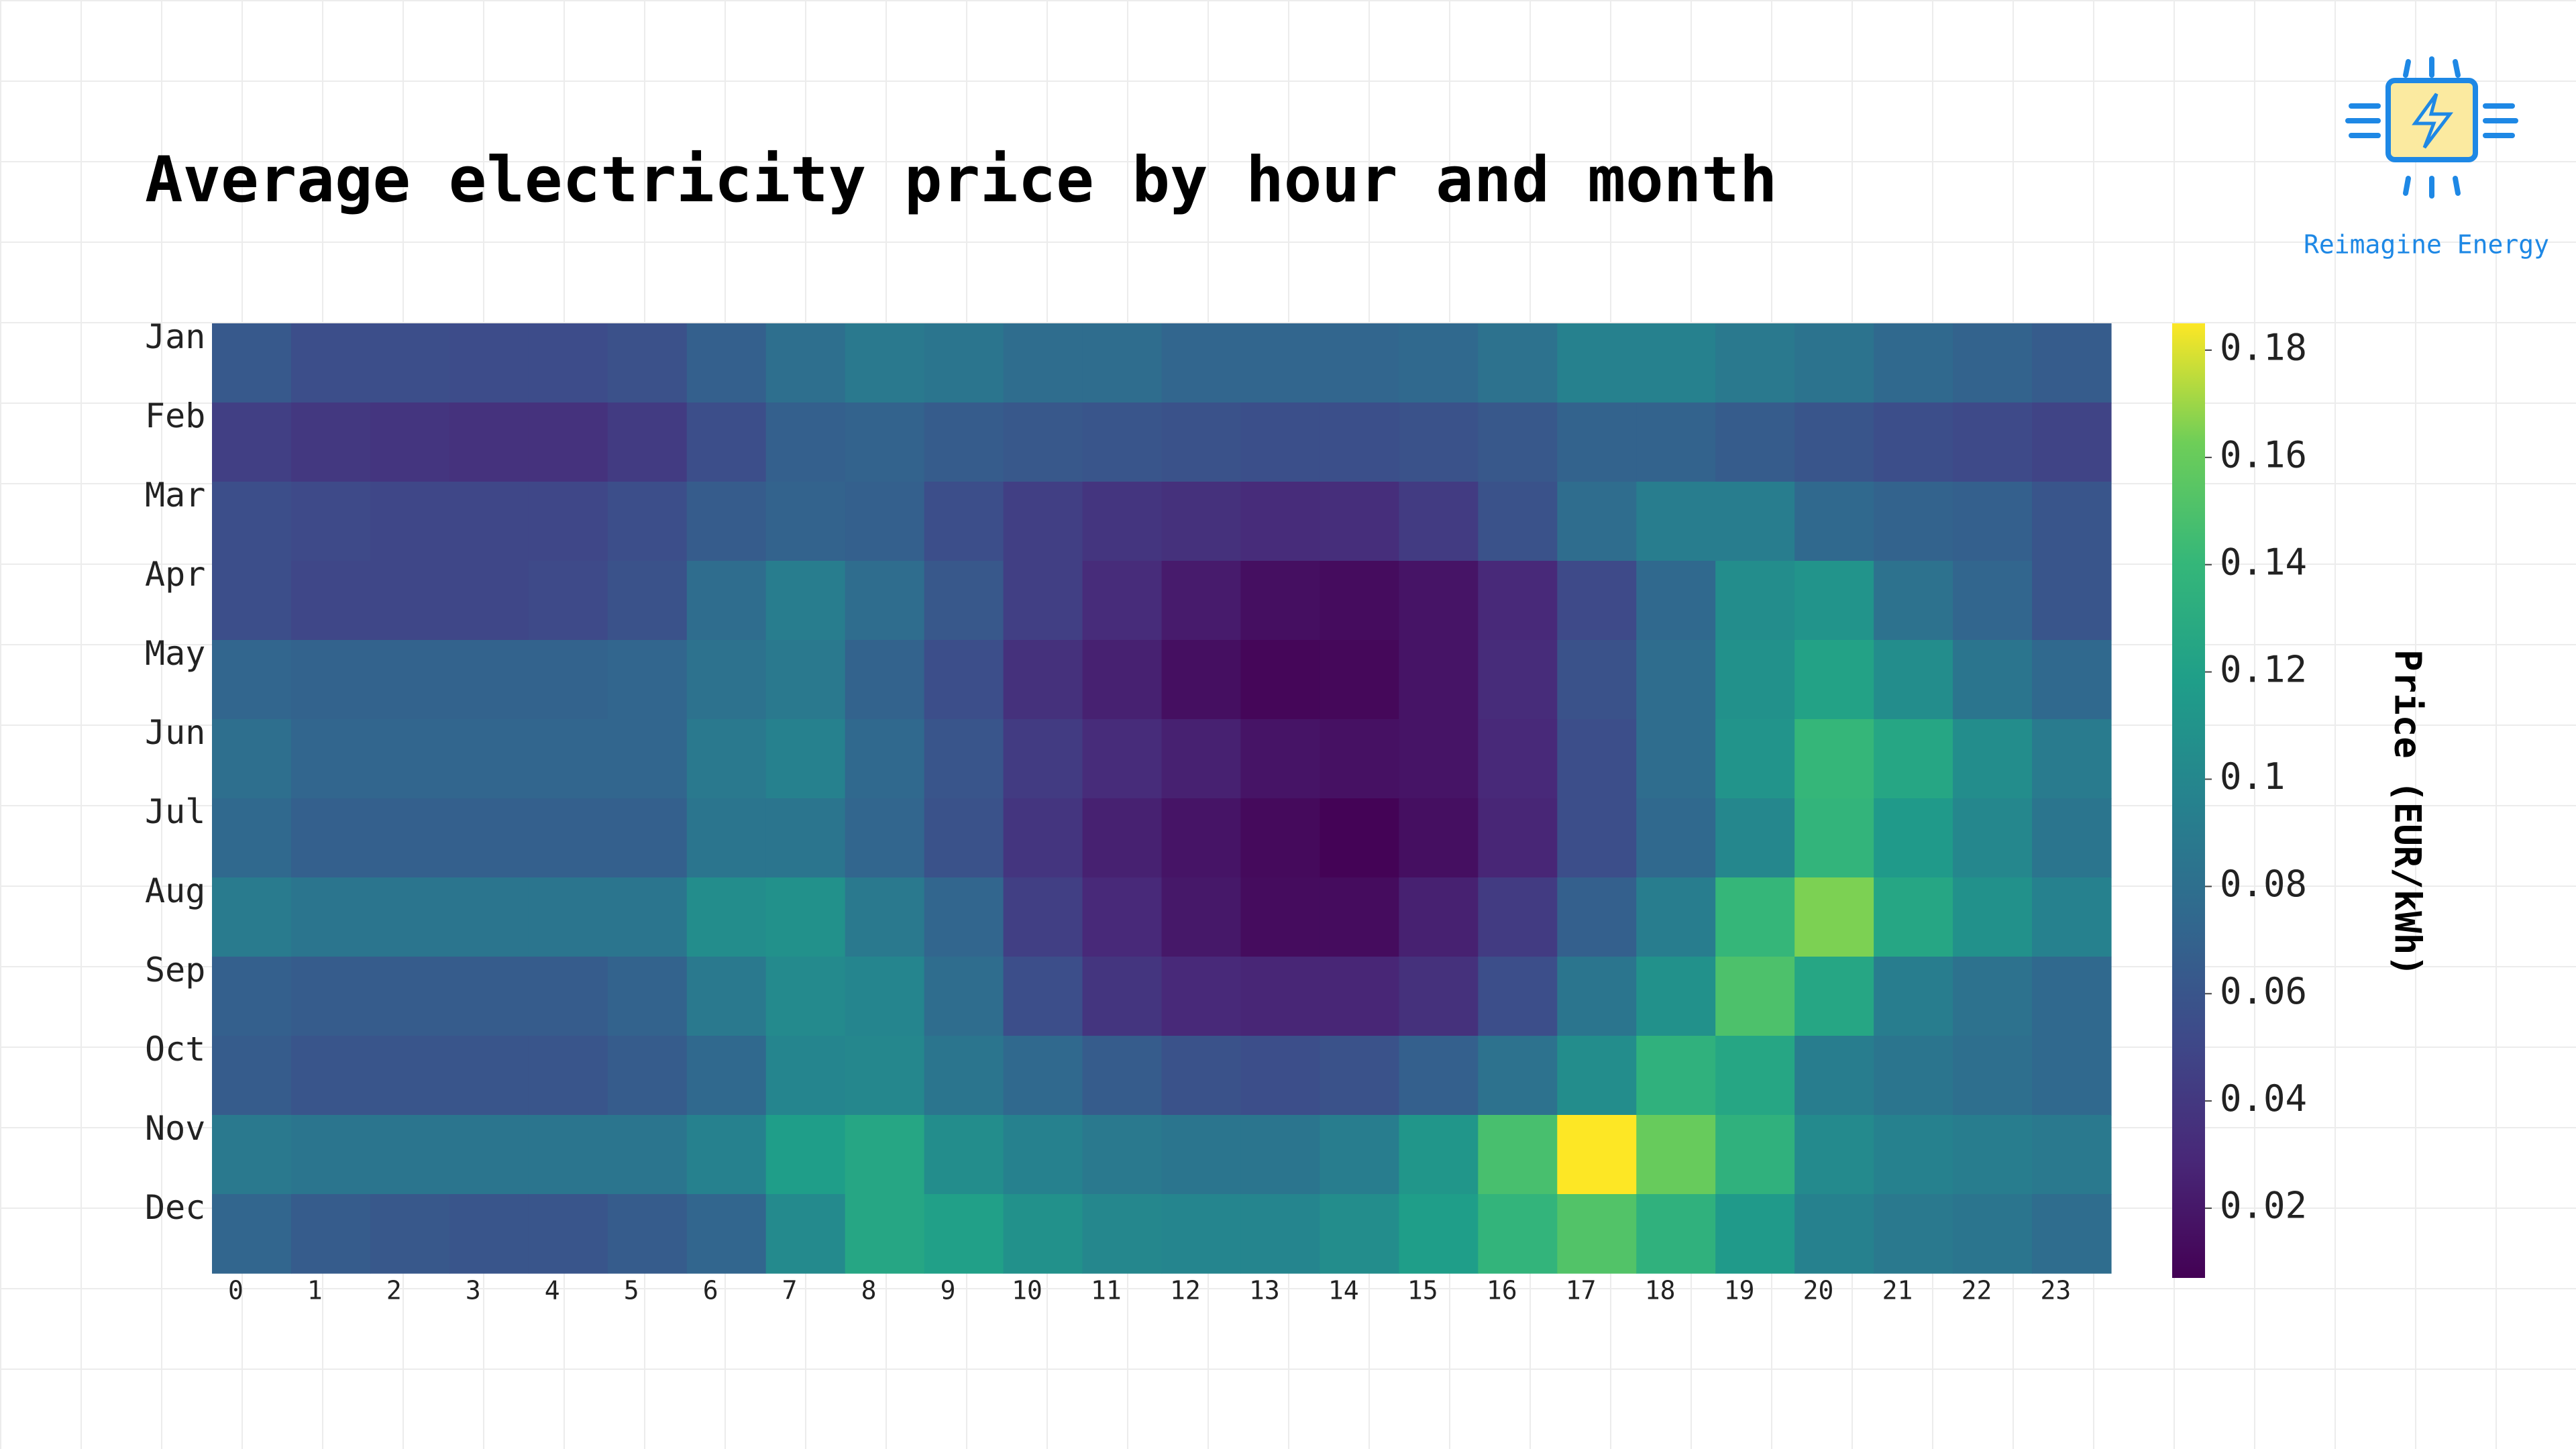 This screenshot has width=2576, height=1449. I want to click on y-tick-label: Mar, so click(175, 495).